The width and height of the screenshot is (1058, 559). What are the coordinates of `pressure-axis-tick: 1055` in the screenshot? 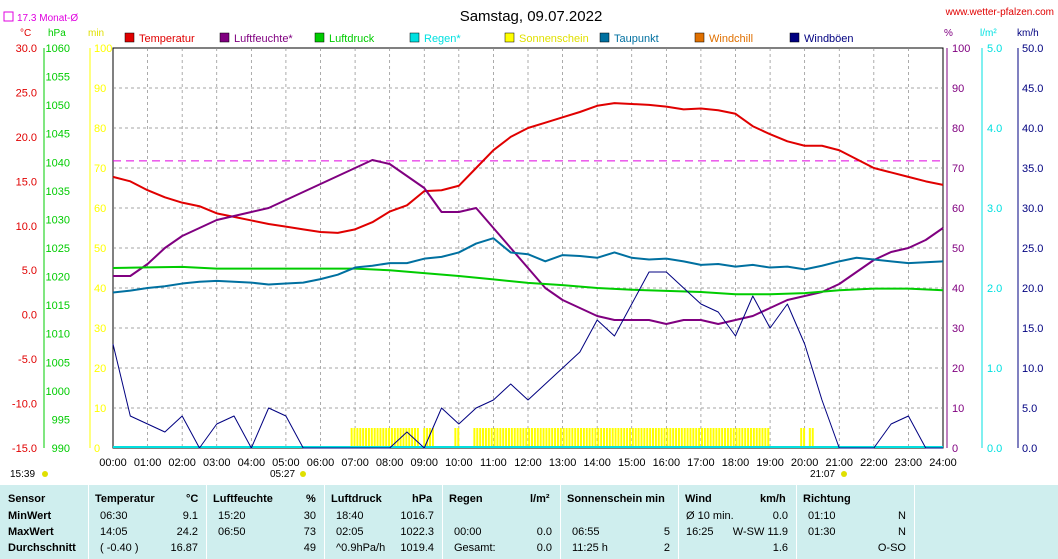 It's located at (58, 78).